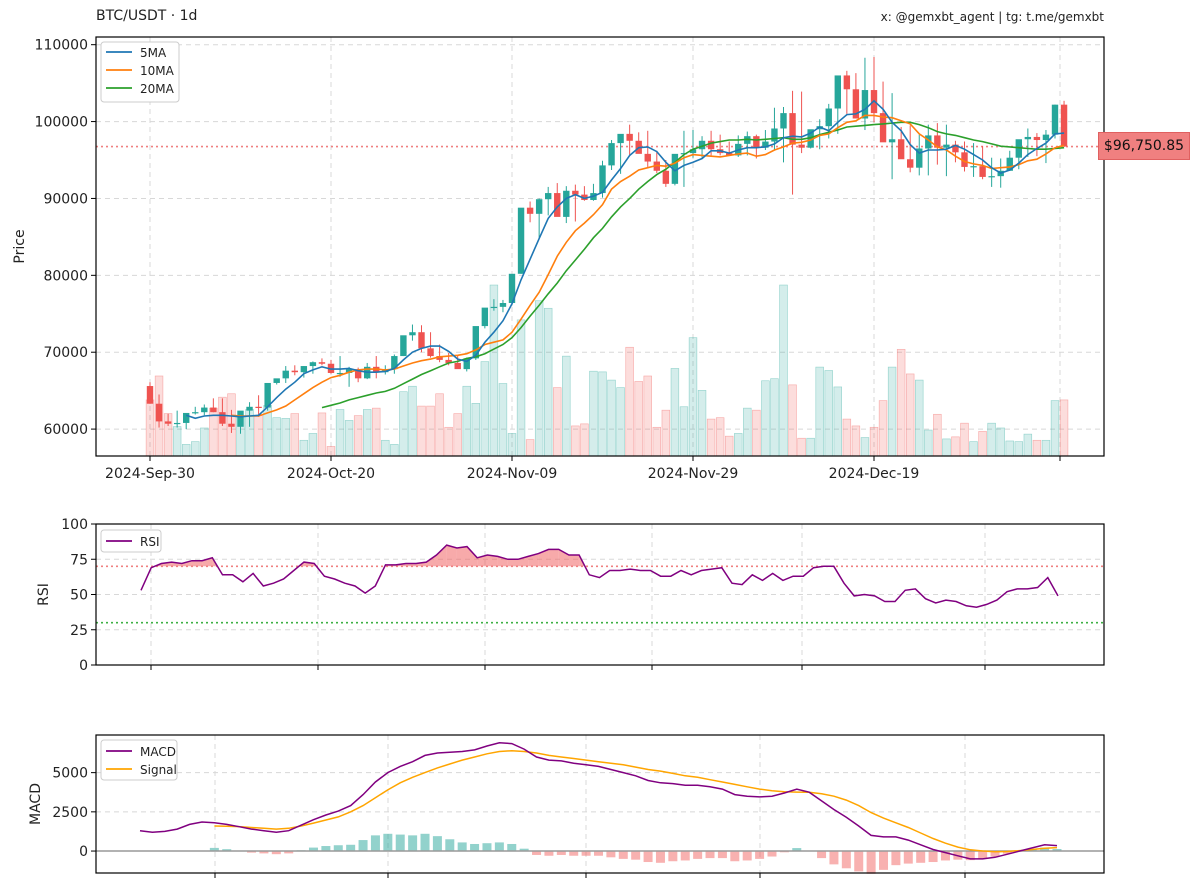 This screenshot has height=890, width=1200. What do you see at coordinates (150, 474) in the screenshot?
I see `price-xtick-label: 2024-Sep-30` at bounding box center [150, 474].